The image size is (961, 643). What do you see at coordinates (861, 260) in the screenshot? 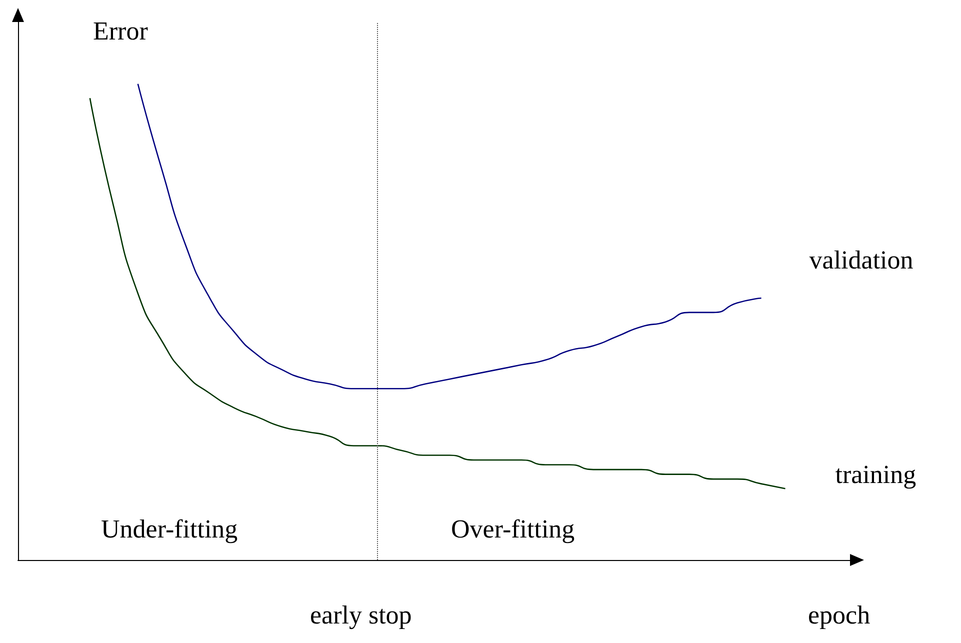
I see `text: validation` at bounding box center [861, 260].